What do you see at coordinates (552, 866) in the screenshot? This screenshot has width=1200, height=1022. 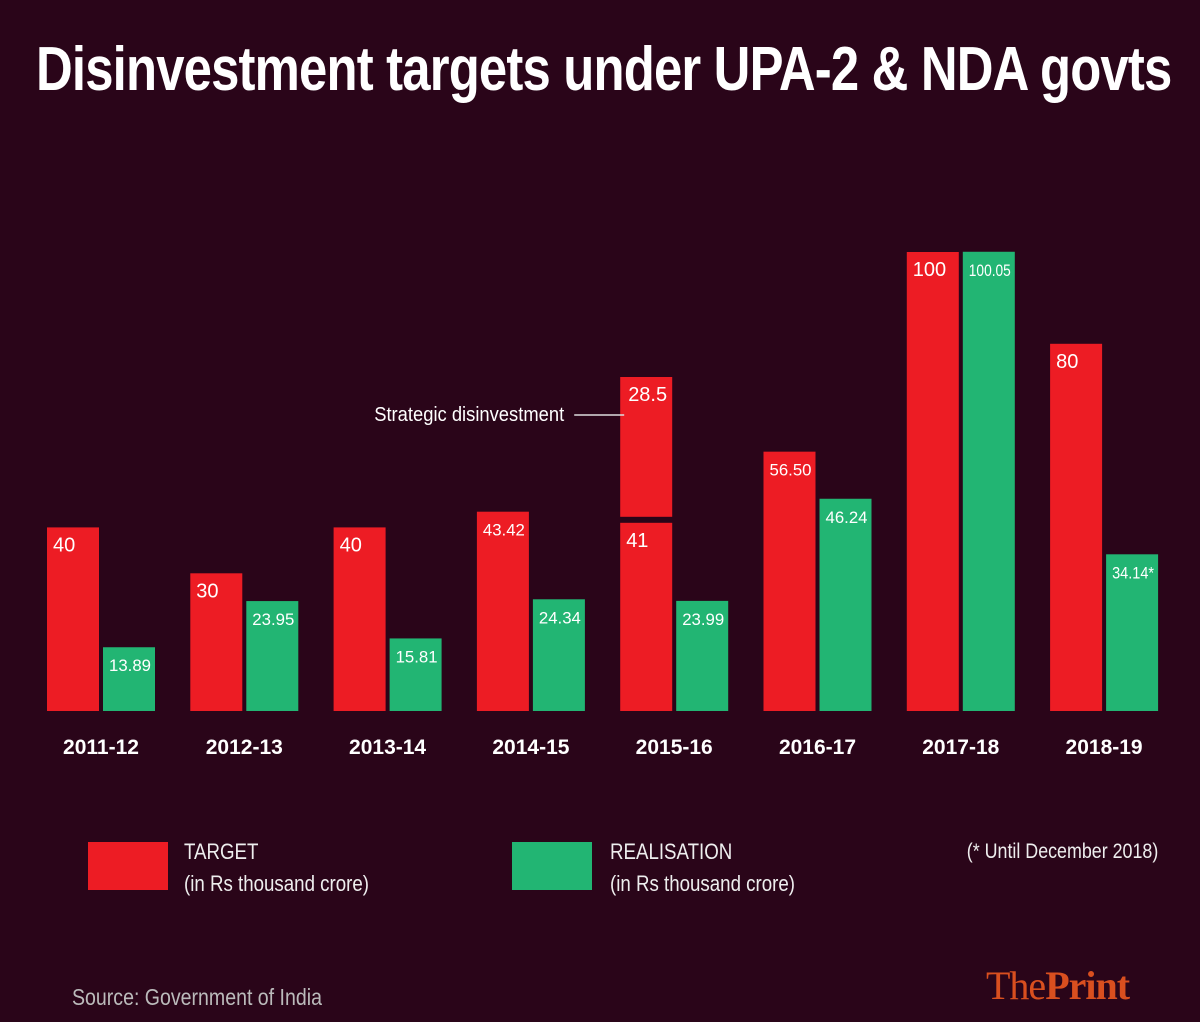 I see `legend-swatch-realisation` at bounding box center [552, 866].